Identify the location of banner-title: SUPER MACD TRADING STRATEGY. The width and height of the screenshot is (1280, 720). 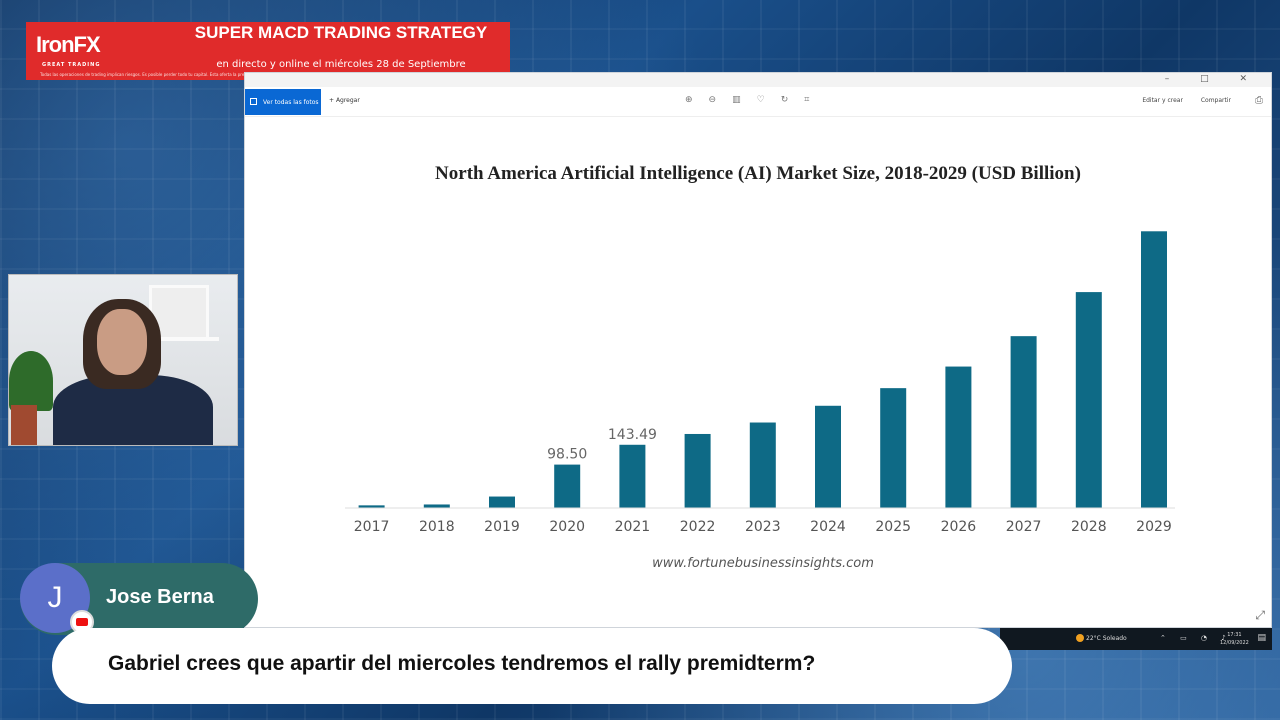
(341, 32).